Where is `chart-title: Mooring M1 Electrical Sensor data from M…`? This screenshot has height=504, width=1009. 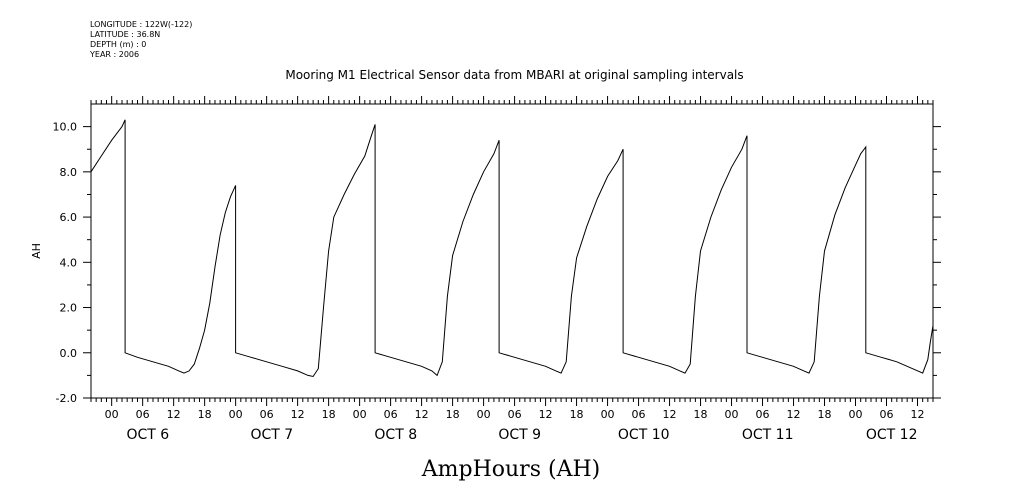
chart-title: Mooring M1 Electrical Sensor data from M… is located at coordinates (514, 75).